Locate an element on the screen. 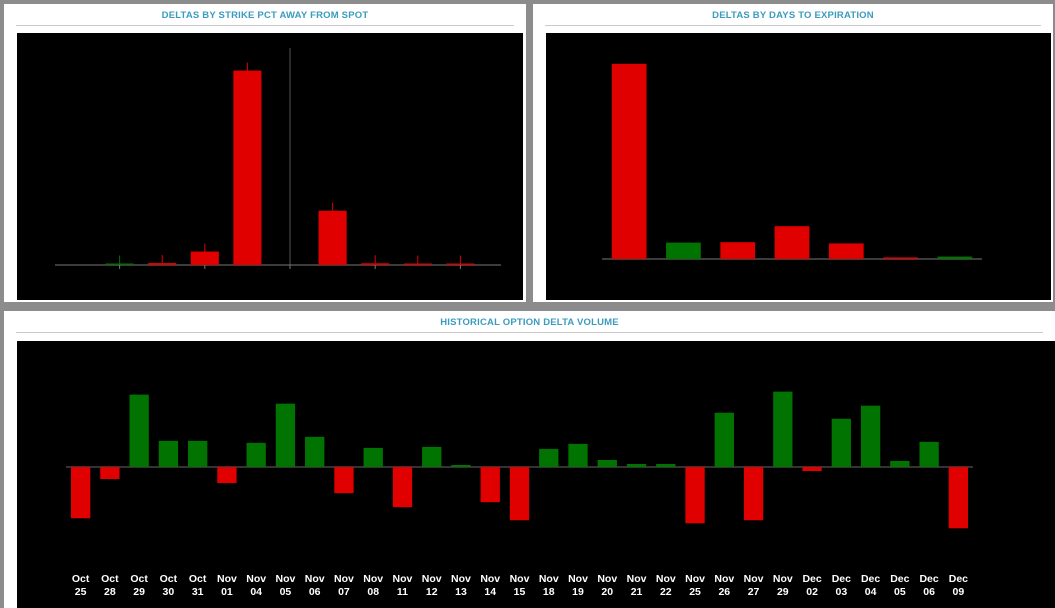  x-tick-label-day: 30 is located at coordinates (169, 592).